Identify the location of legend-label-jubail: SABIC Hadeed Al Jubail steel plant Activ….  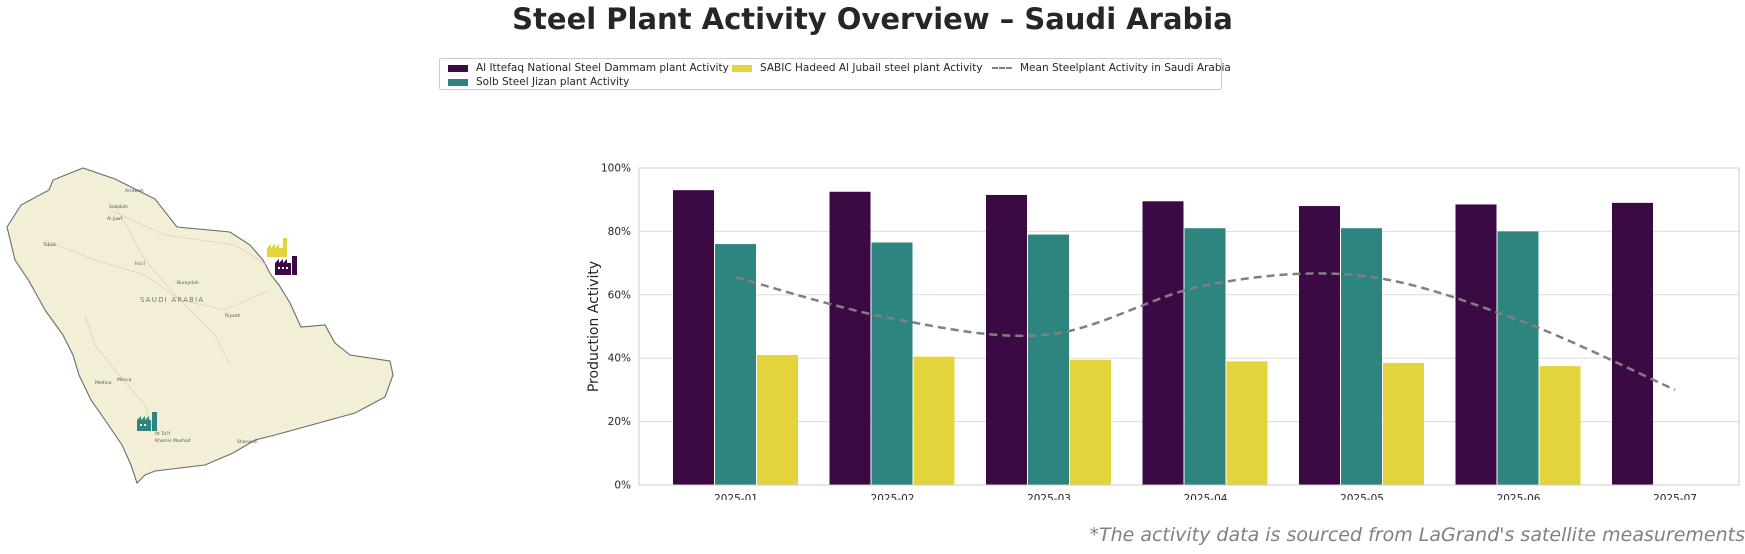
(871, 68).